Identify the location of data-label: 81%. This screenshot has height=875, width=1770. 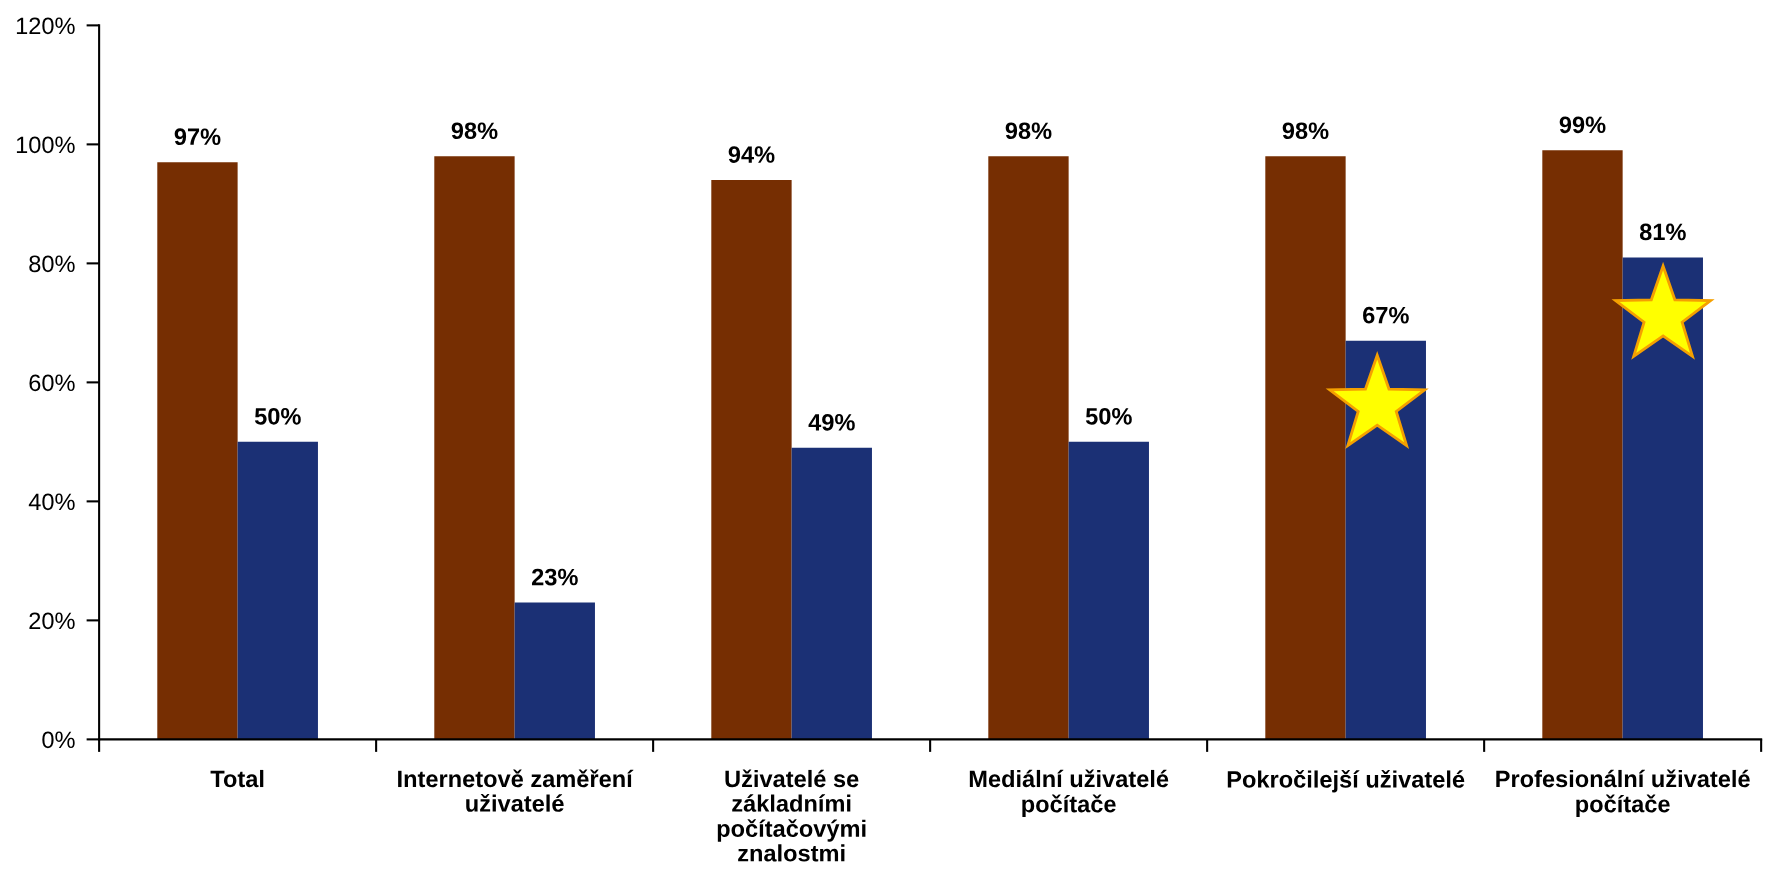
(1662, 232).